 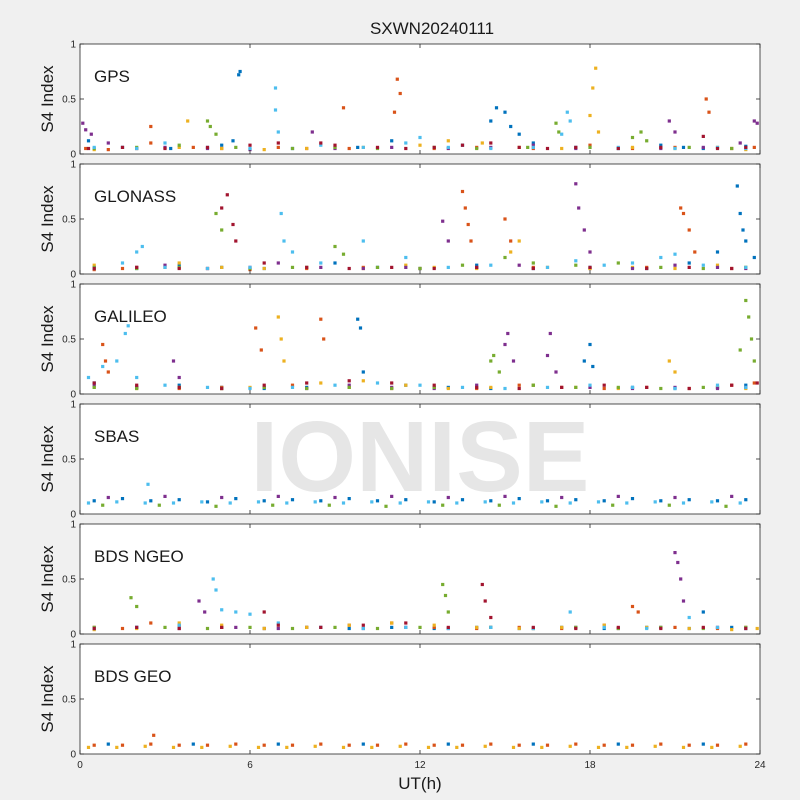 What do you see at coordinates (132, 676) in the screenshot?
I see `panel-label: BDS GEO` at bounding box center [132, 676].